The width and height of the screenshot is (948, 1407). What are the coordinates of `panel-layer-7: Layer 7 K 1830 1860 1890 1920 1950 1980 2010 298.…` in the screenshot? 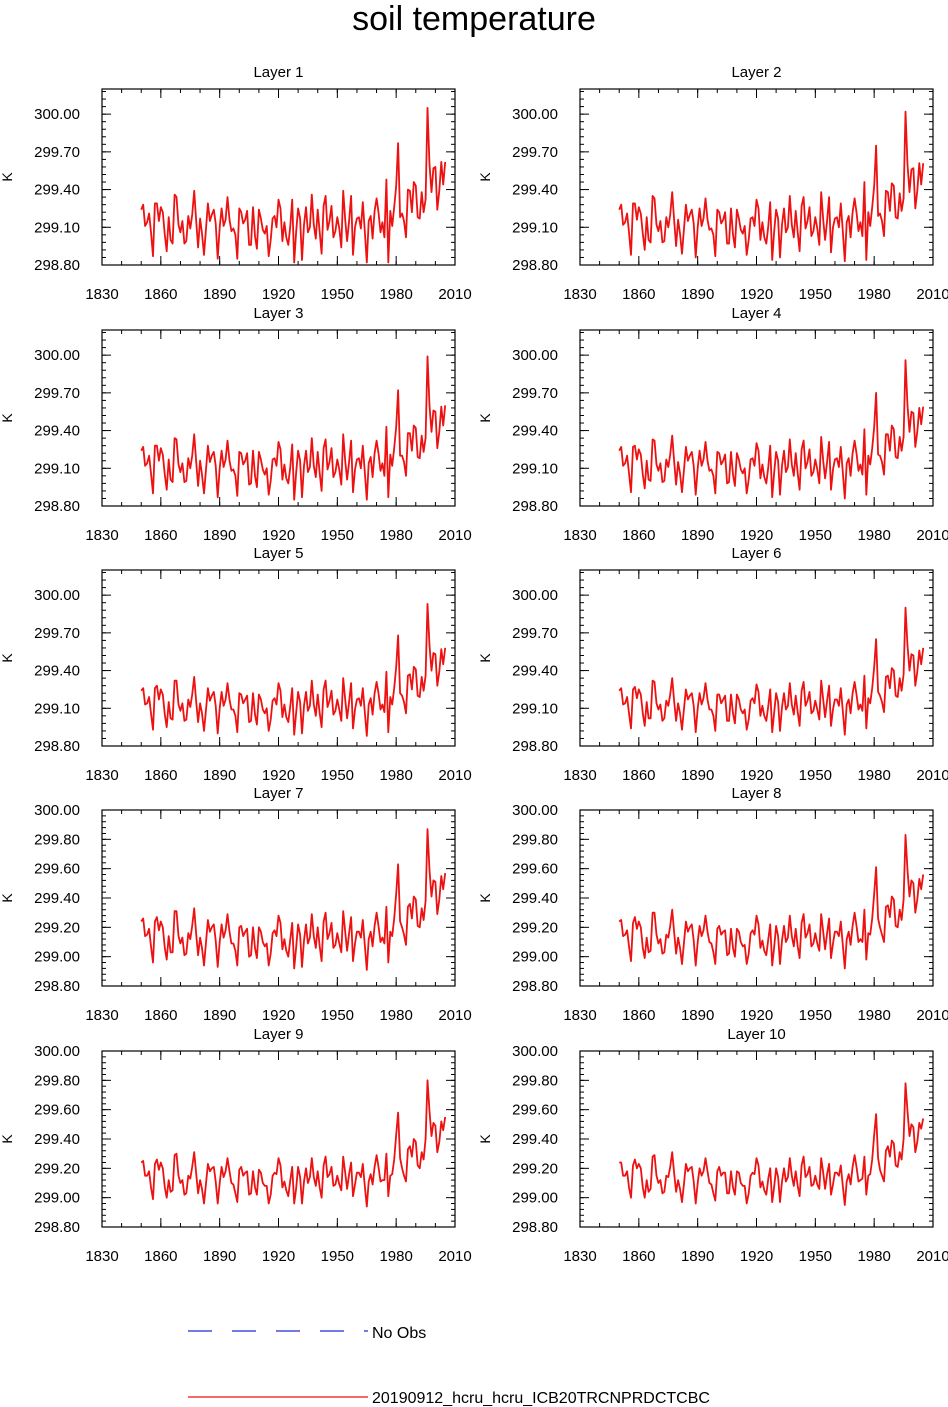 It's located at (236, 904).